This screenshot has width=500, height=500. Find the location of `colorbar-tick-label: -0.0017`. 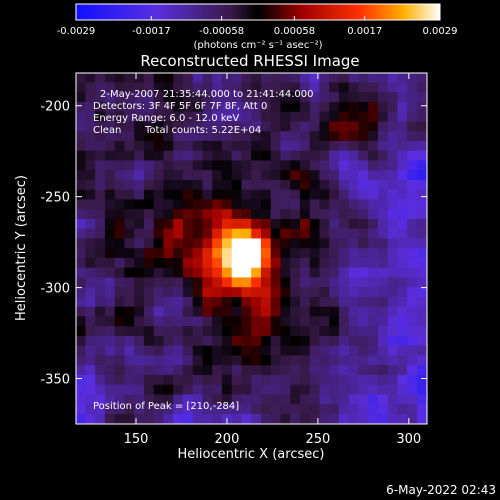

colorbar-tick-label: -0.0017 is located at coordinates (151, 31).